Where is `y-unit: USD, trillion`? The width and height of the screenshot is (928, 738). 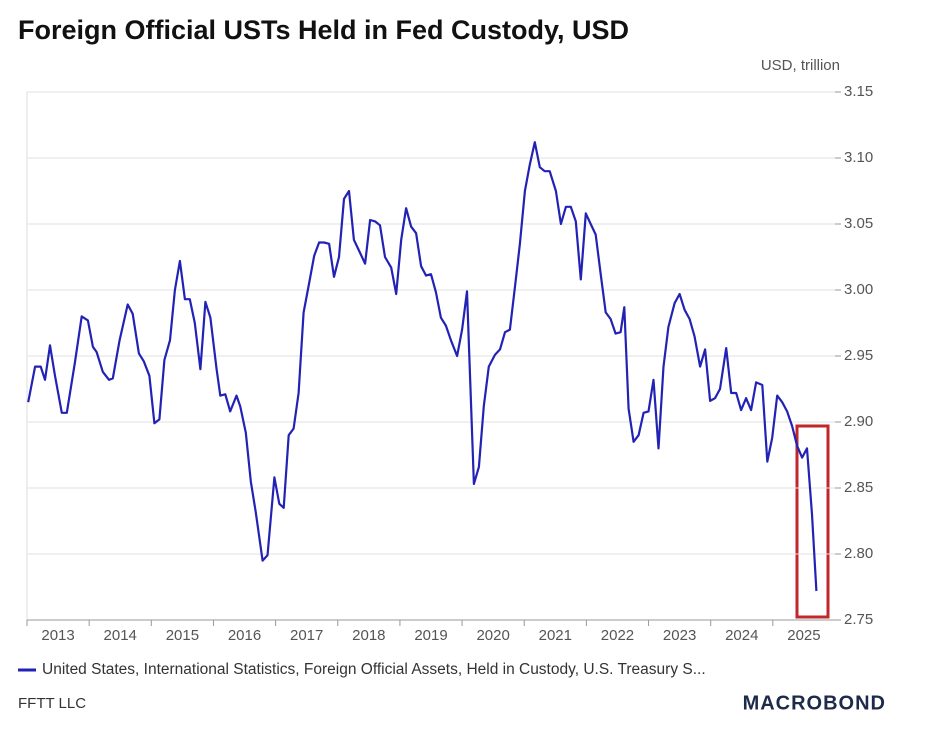 y-unit: USD, trillion is located at coordinates (800, 65).